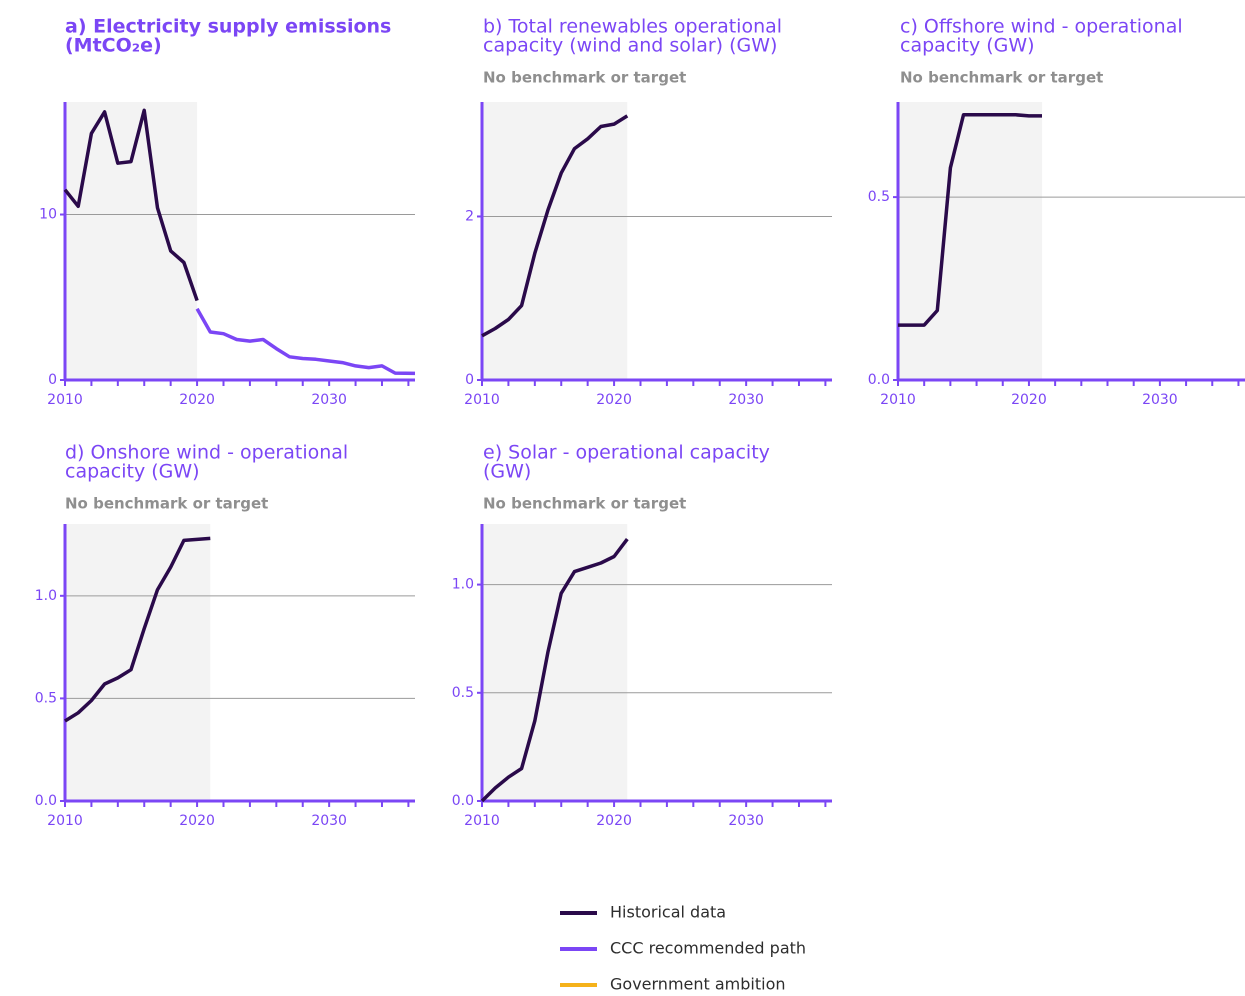 Image resolution: width=1245 pixels, height=996 pixels. Describe the element at coordinates (48, 215) in the screenshot. I see `y-tick-label: 10` at that location.